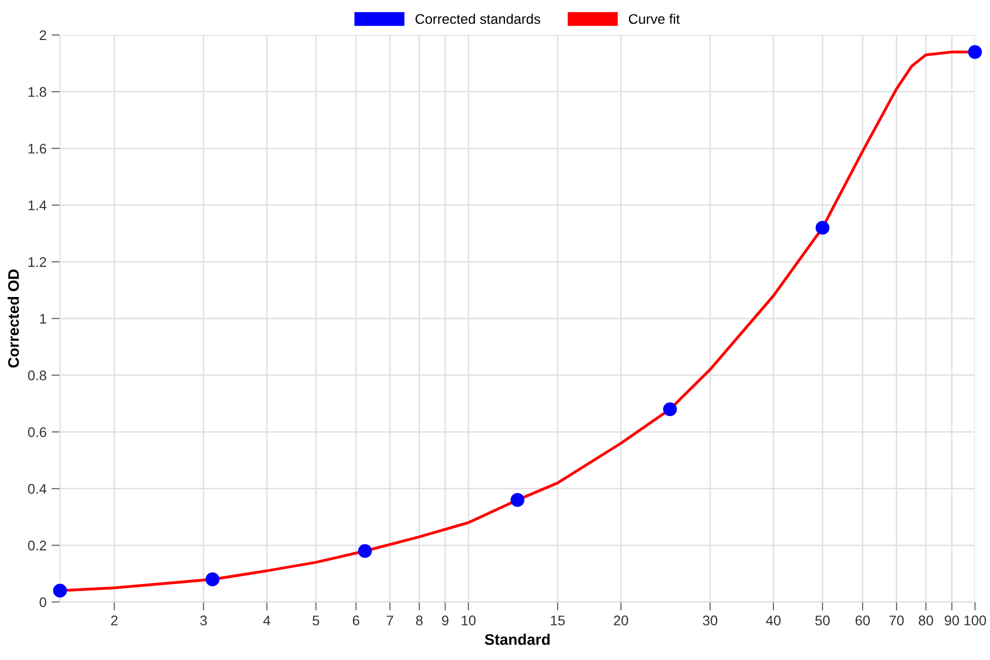  Describe the element at coordinates (43, 602) in the screenshot. I see `y-tick-label: 0` at that location.